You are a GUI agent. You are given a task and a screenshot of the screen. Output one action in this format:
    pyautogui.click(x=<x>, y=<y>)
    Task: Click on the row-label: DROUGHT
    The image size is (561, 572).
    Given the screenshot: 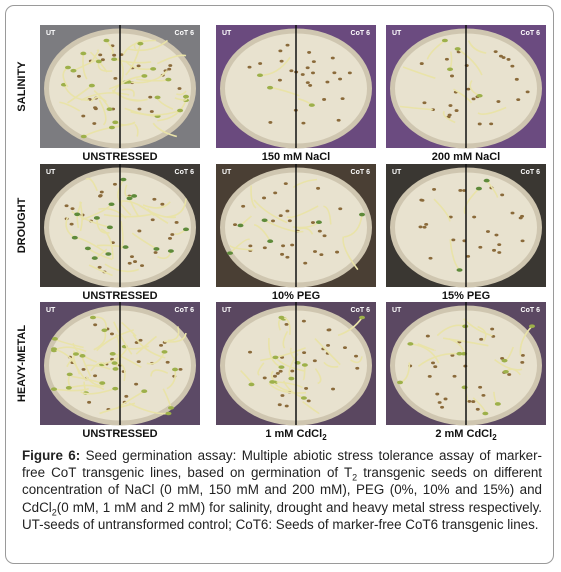 What is the action you would take?
    pyautogui.click(x=22, y=225)
    